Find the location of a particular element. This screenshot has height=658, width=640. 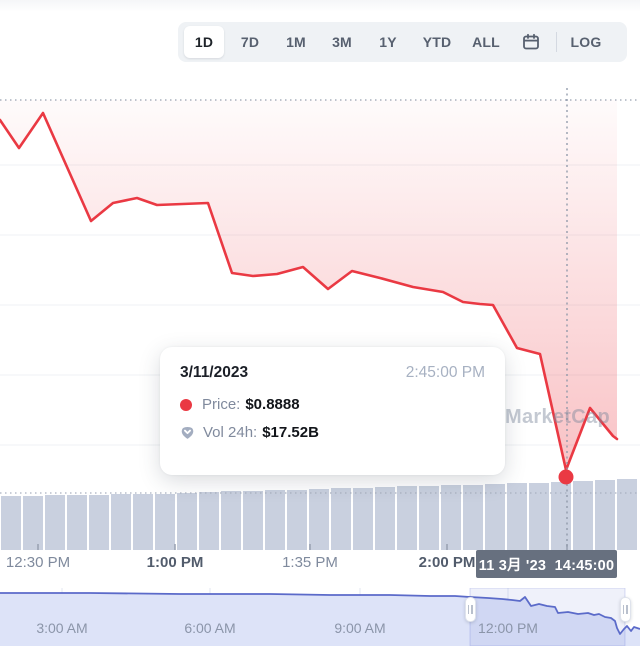

range-button-1m: 1M is located at coordinates (296, 42).